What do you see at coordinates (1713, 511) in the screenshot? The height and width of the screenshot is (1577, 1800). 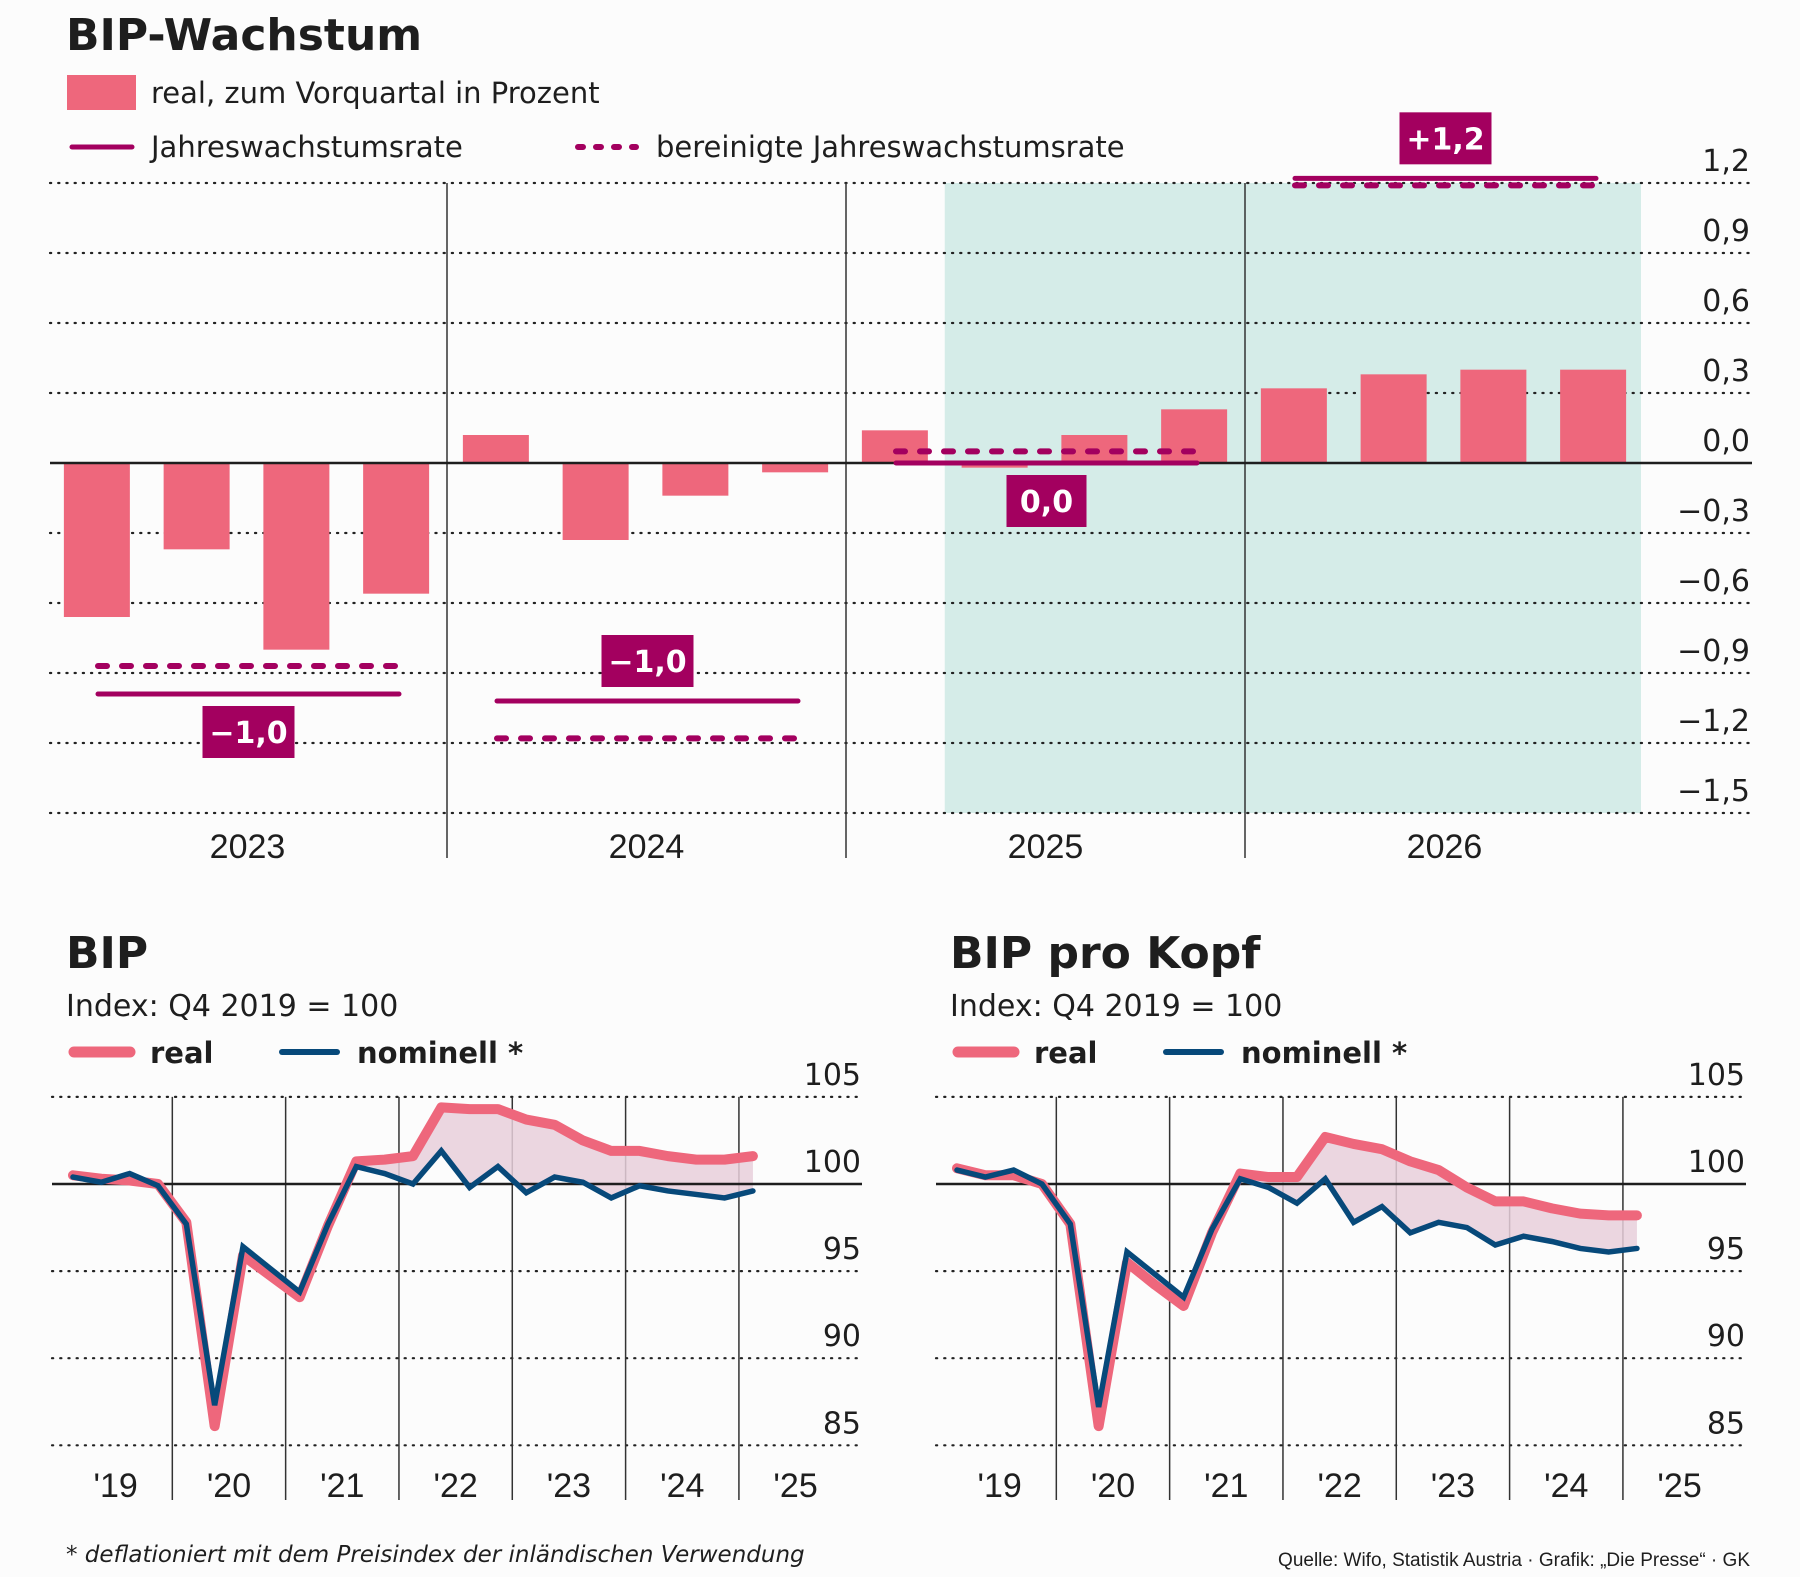 I see `y-tick-label: −0,3` at bounding box center [1713, 511].